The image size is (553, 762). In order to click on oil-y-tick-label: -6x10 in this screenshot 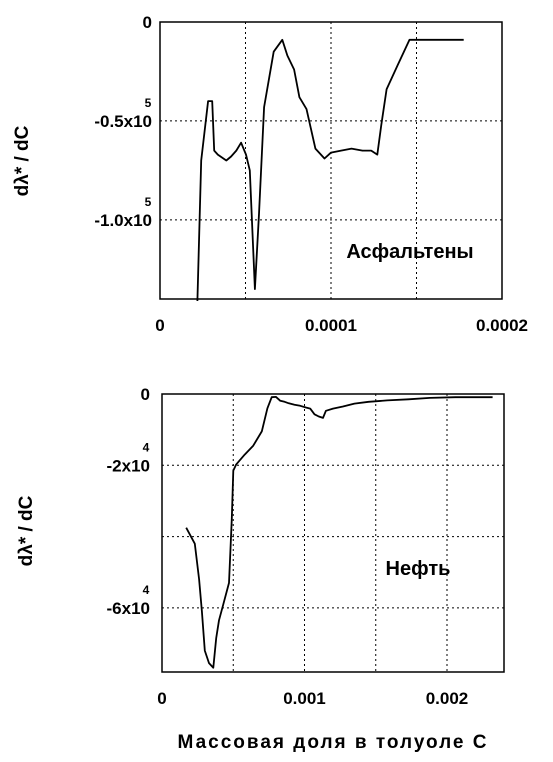, I will do `click(128, 608)`.